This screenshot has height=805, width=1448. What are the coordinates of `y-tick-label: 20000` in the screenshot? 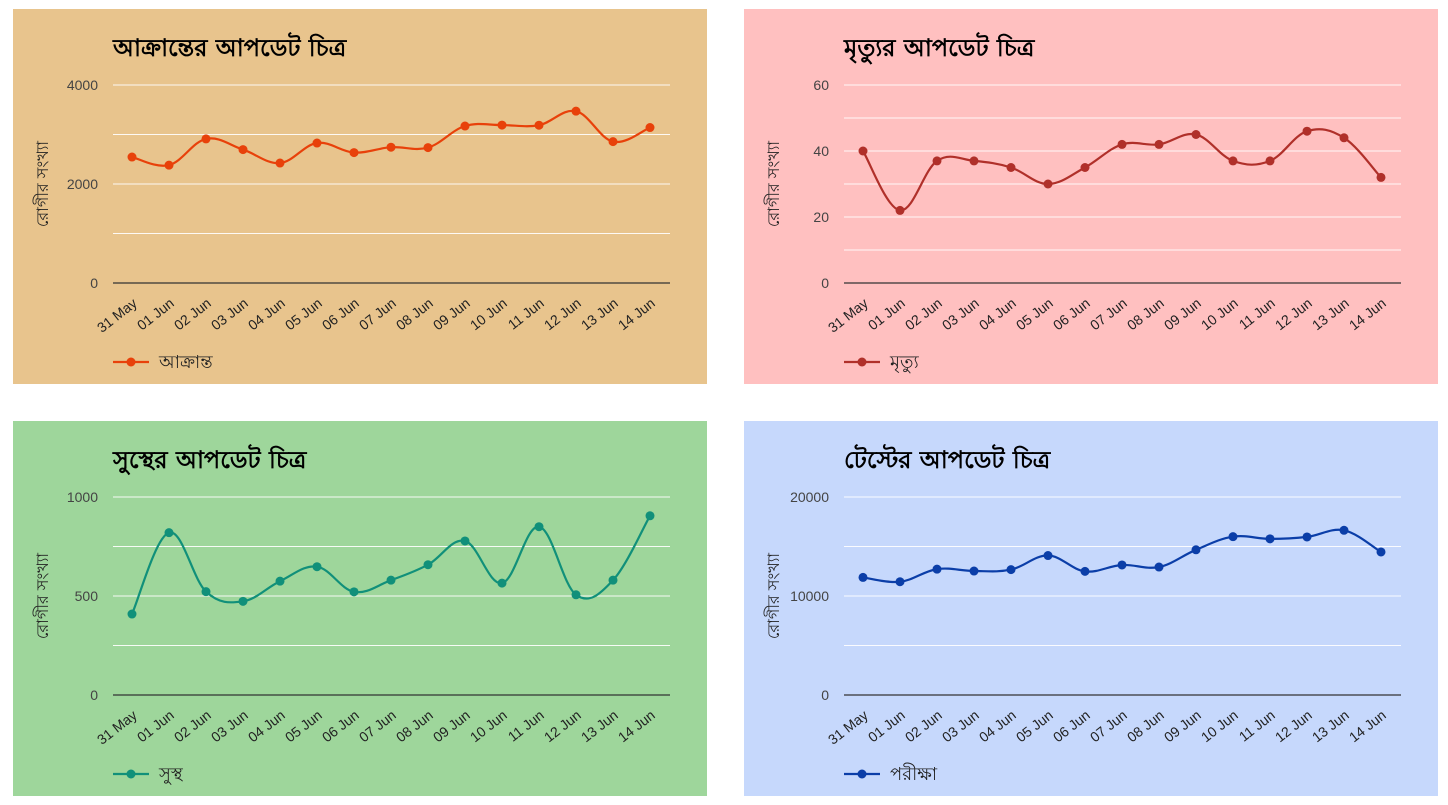 It's located at (809, 497).